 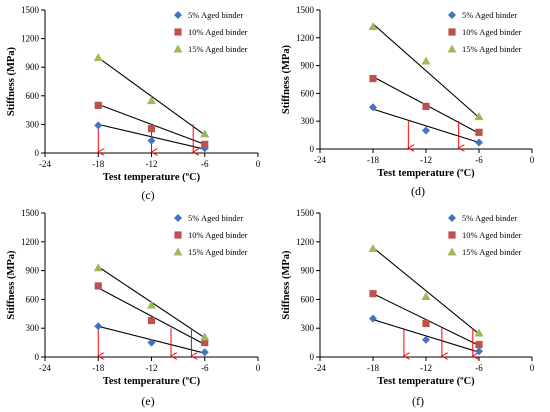 What do you see at coordinates (147, 195) in the screenshot?
I see `panel-label: (c)` at bounding box center [147, 195].